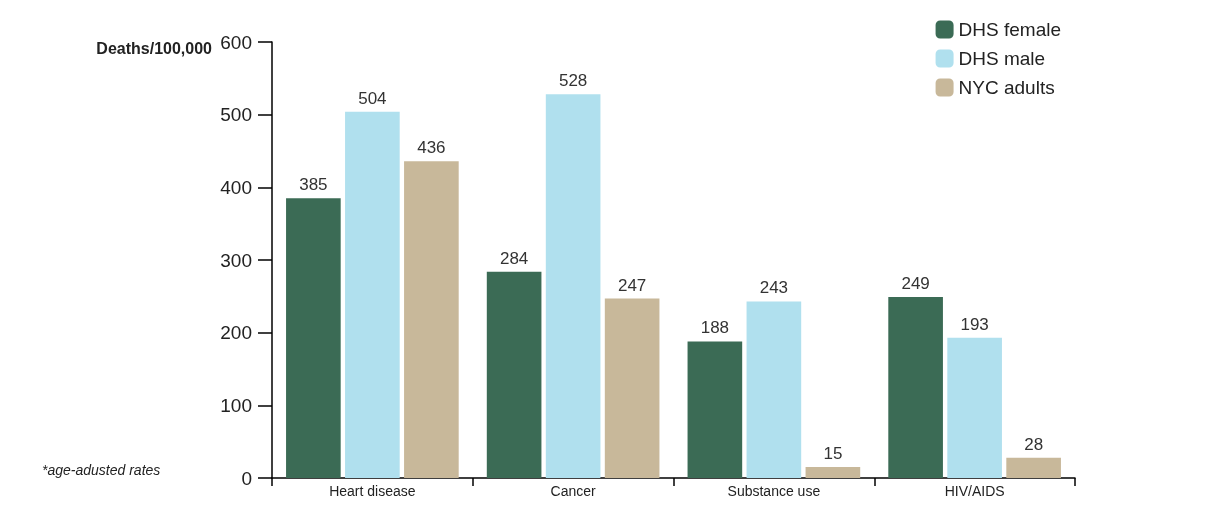  Describe the element at coordinates (1009, 29) in the screenshot. I see `legend-label: DHS female` at that location.